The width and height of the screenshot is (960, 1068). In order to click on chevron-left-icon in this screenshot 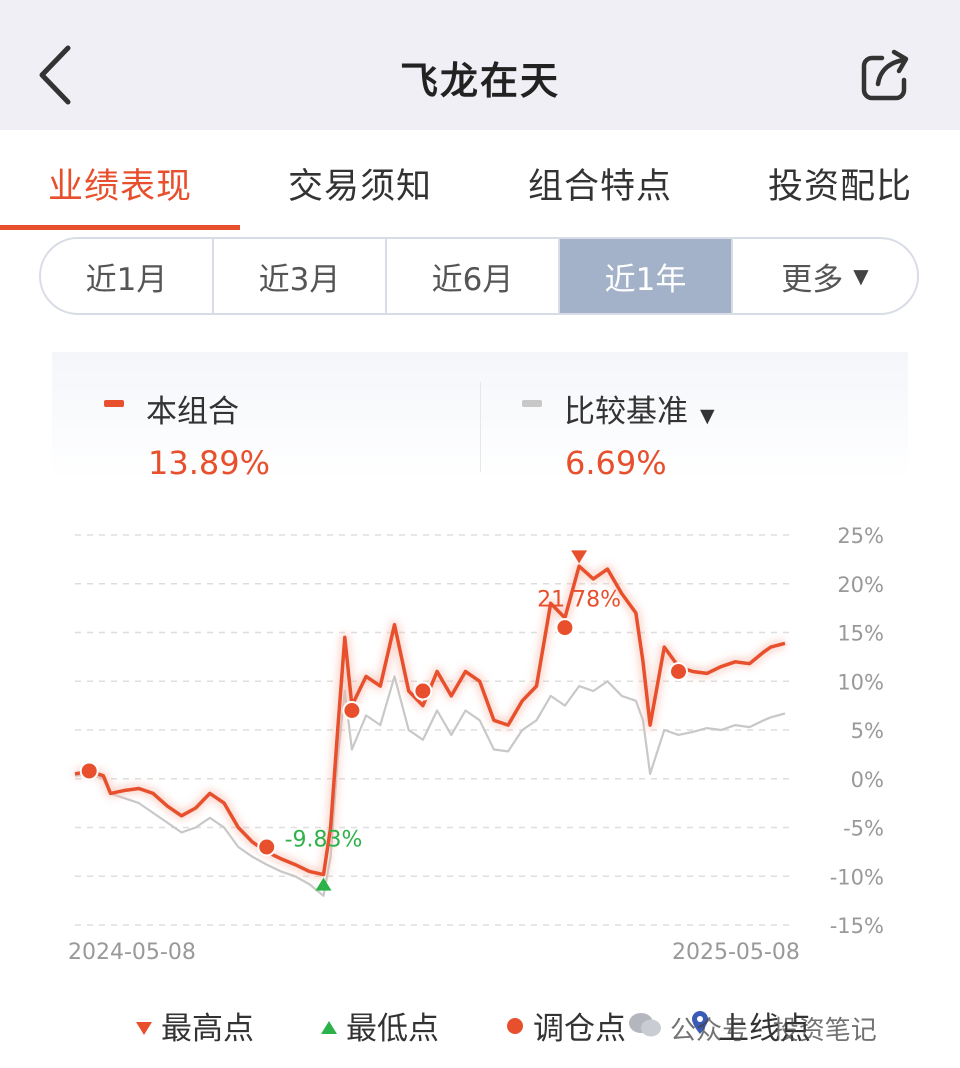, I will do `click(55, 75)`.